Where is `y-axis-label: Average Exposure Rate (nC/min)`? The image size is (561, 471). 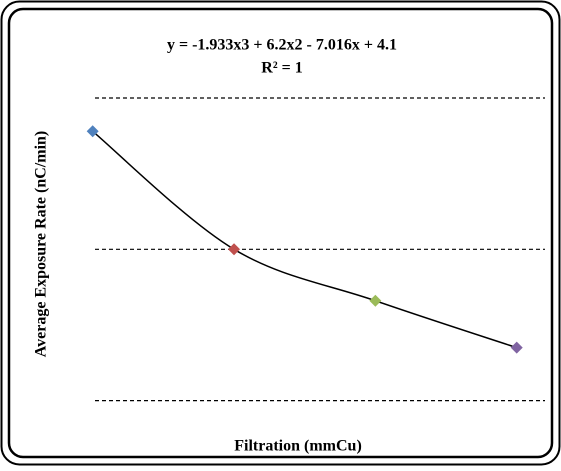
y-axis-label: Average Exposure Rate (nC/min) is located at coordinates (41, 244).